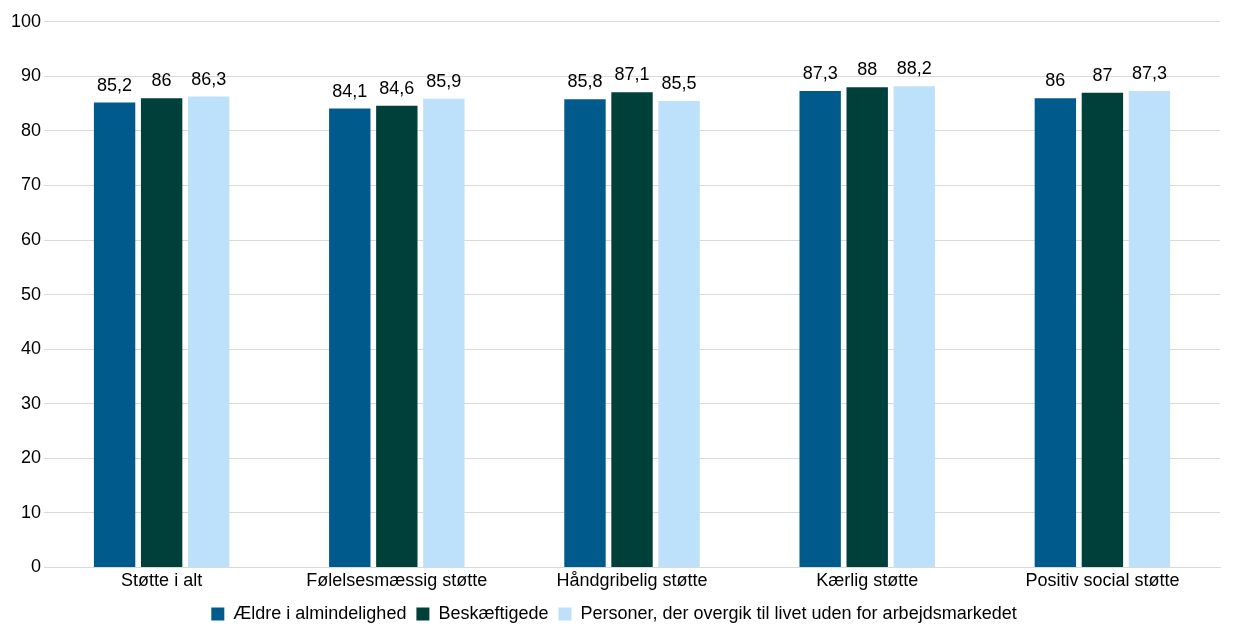 This screenshot has width=1238, height=641. Describe the element at coordinates (798, 612) in the screenshot. I see `legend-label: Personer, der overgik til livet uden for arbejdsmarkedet` at that location.